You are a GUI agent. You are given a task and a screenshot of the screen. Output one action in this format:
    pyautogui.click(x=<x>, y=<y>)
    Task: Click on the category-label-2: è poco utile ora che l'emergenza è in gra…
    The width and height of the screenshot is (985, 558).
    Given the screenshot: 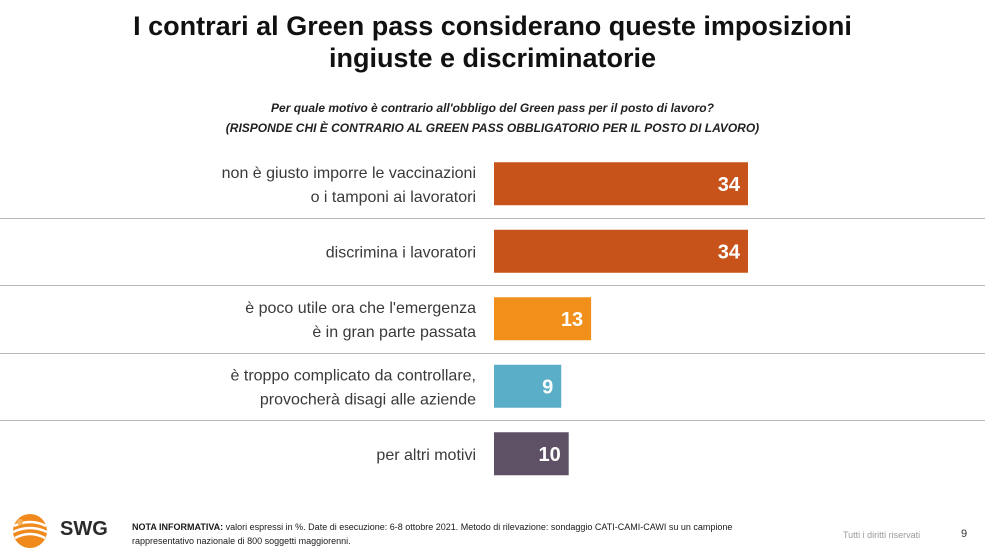 What is the action you would take?
    pyautogui.click(x=360, y=320)
    